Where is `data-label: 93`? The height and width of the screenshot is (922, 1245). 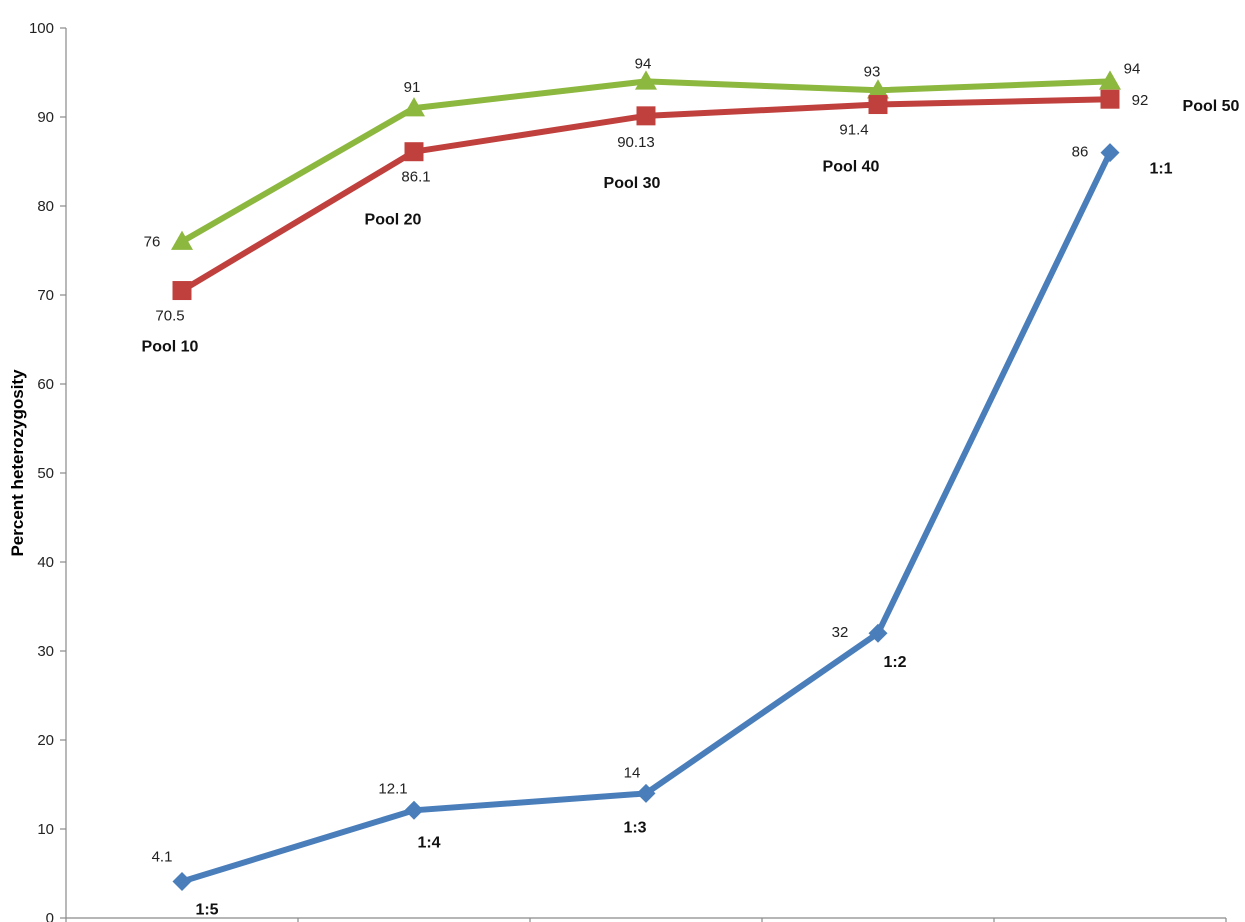 data-label: 93 is located at coordinates (872, 71).